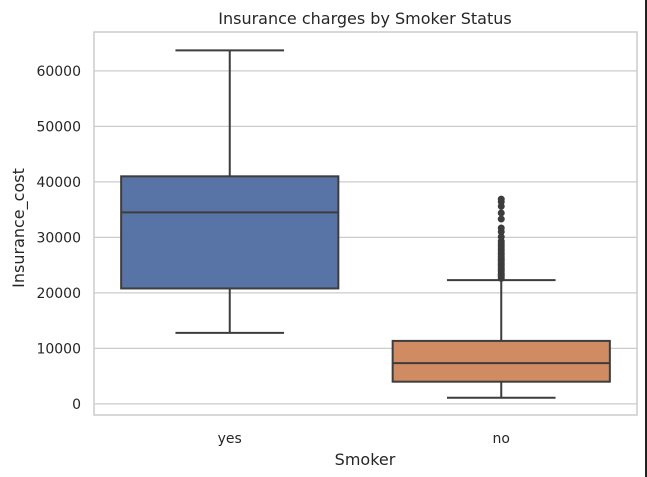  Describe the element at coordinates (58, 294) in the screenshot. I see `y-tick-label: 20000` at that location.